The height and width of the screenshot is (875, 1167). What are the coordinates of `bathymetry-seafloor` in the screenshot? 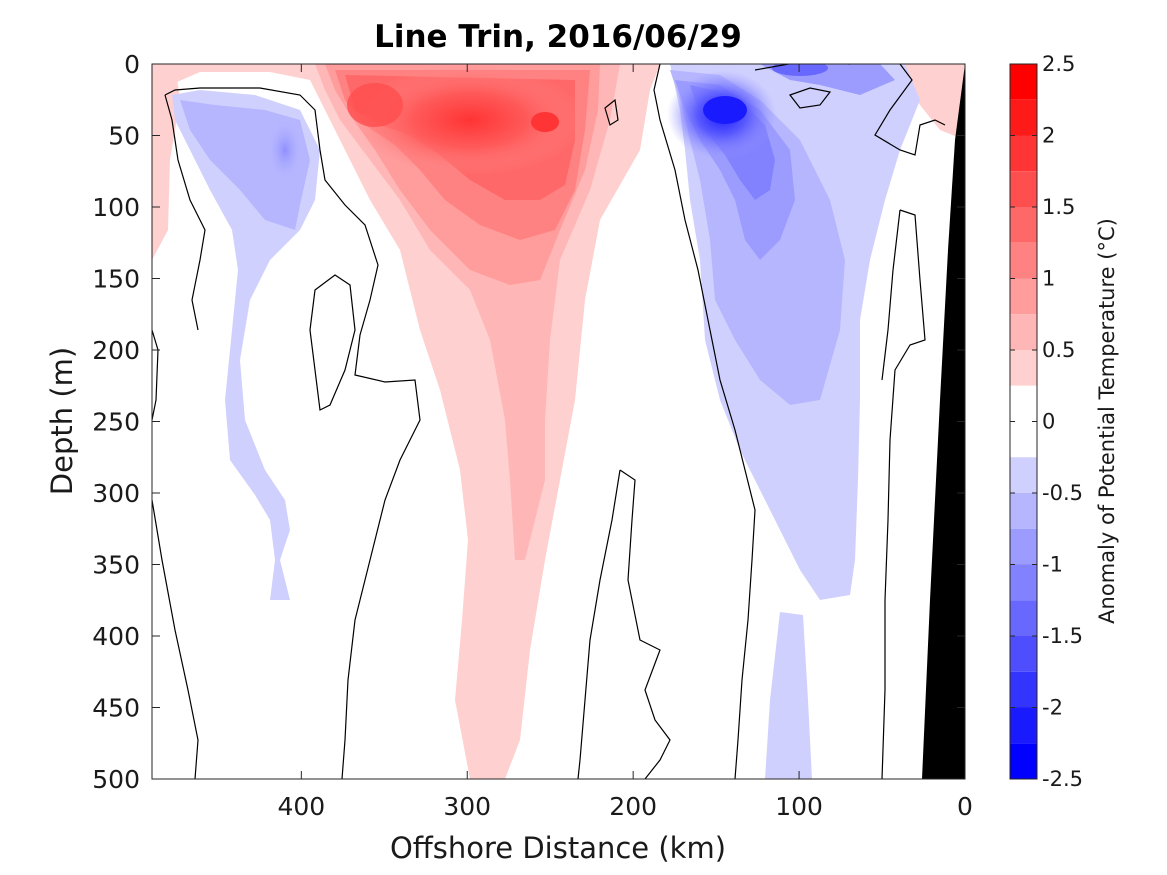 It's located at (943, 421).